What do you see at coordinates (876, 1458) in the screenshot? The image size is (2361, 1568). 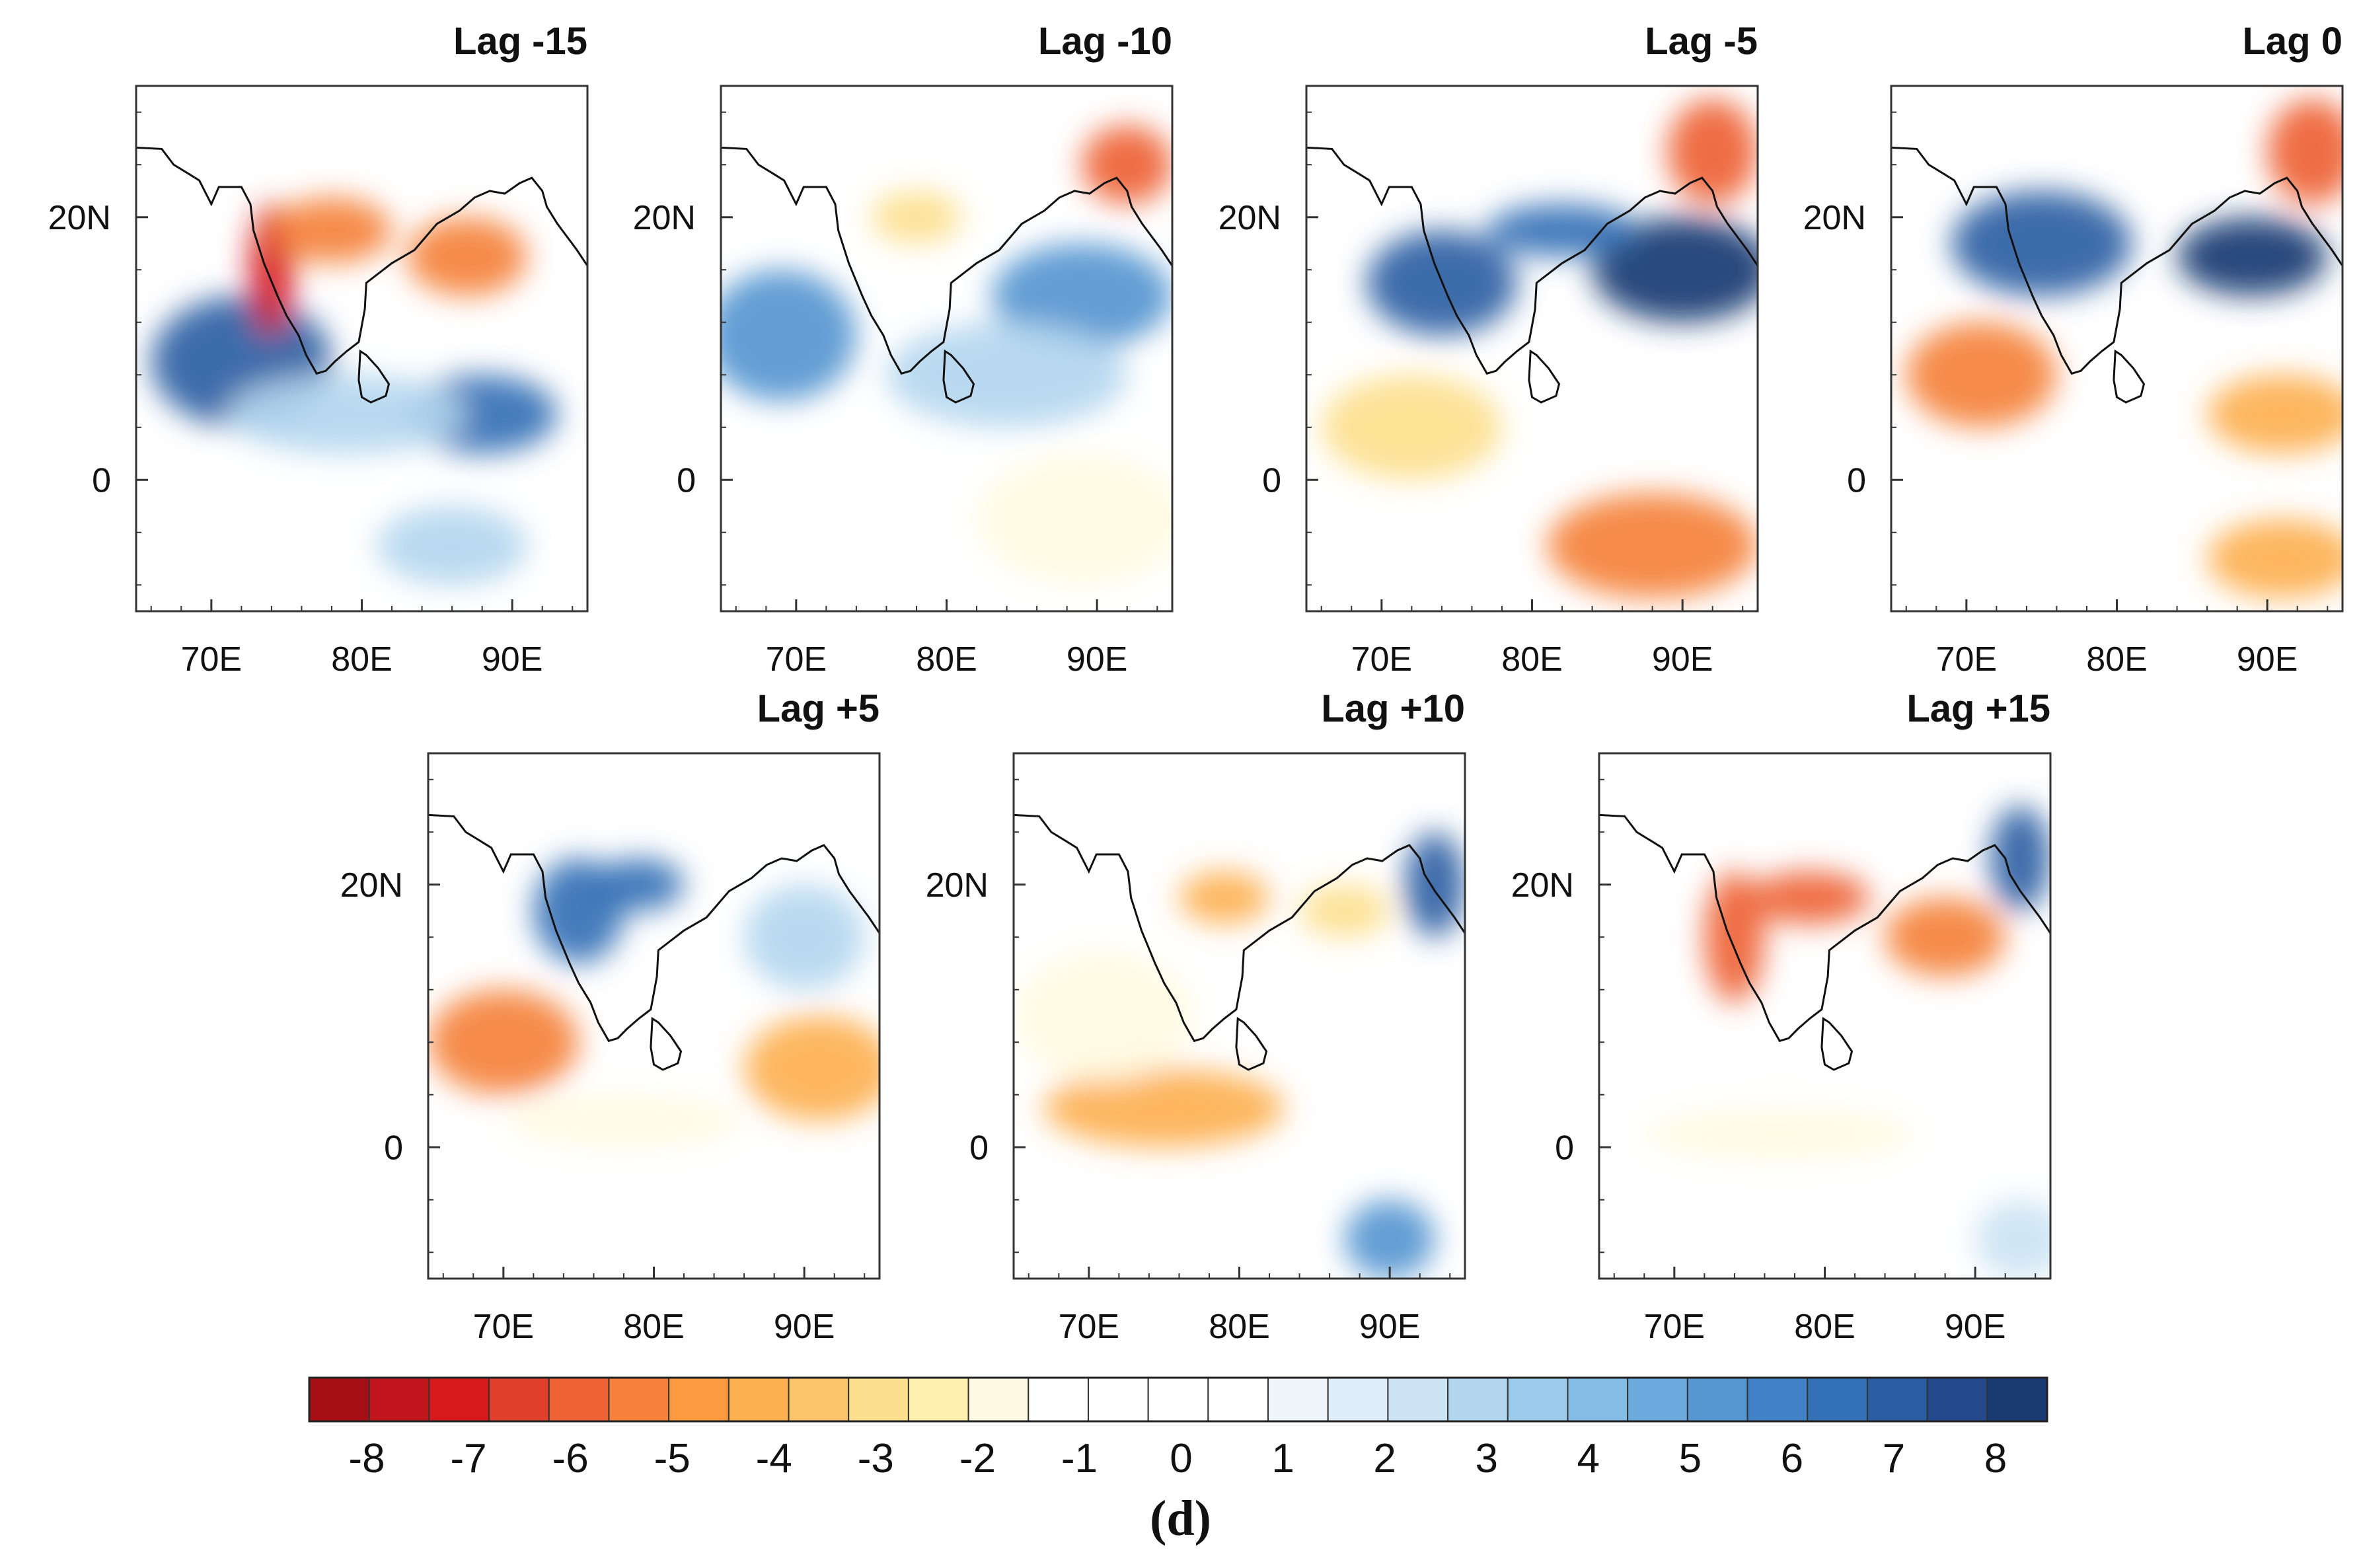 I see `colorbar-tick-label: -3` at bounding box center [876, 1458].